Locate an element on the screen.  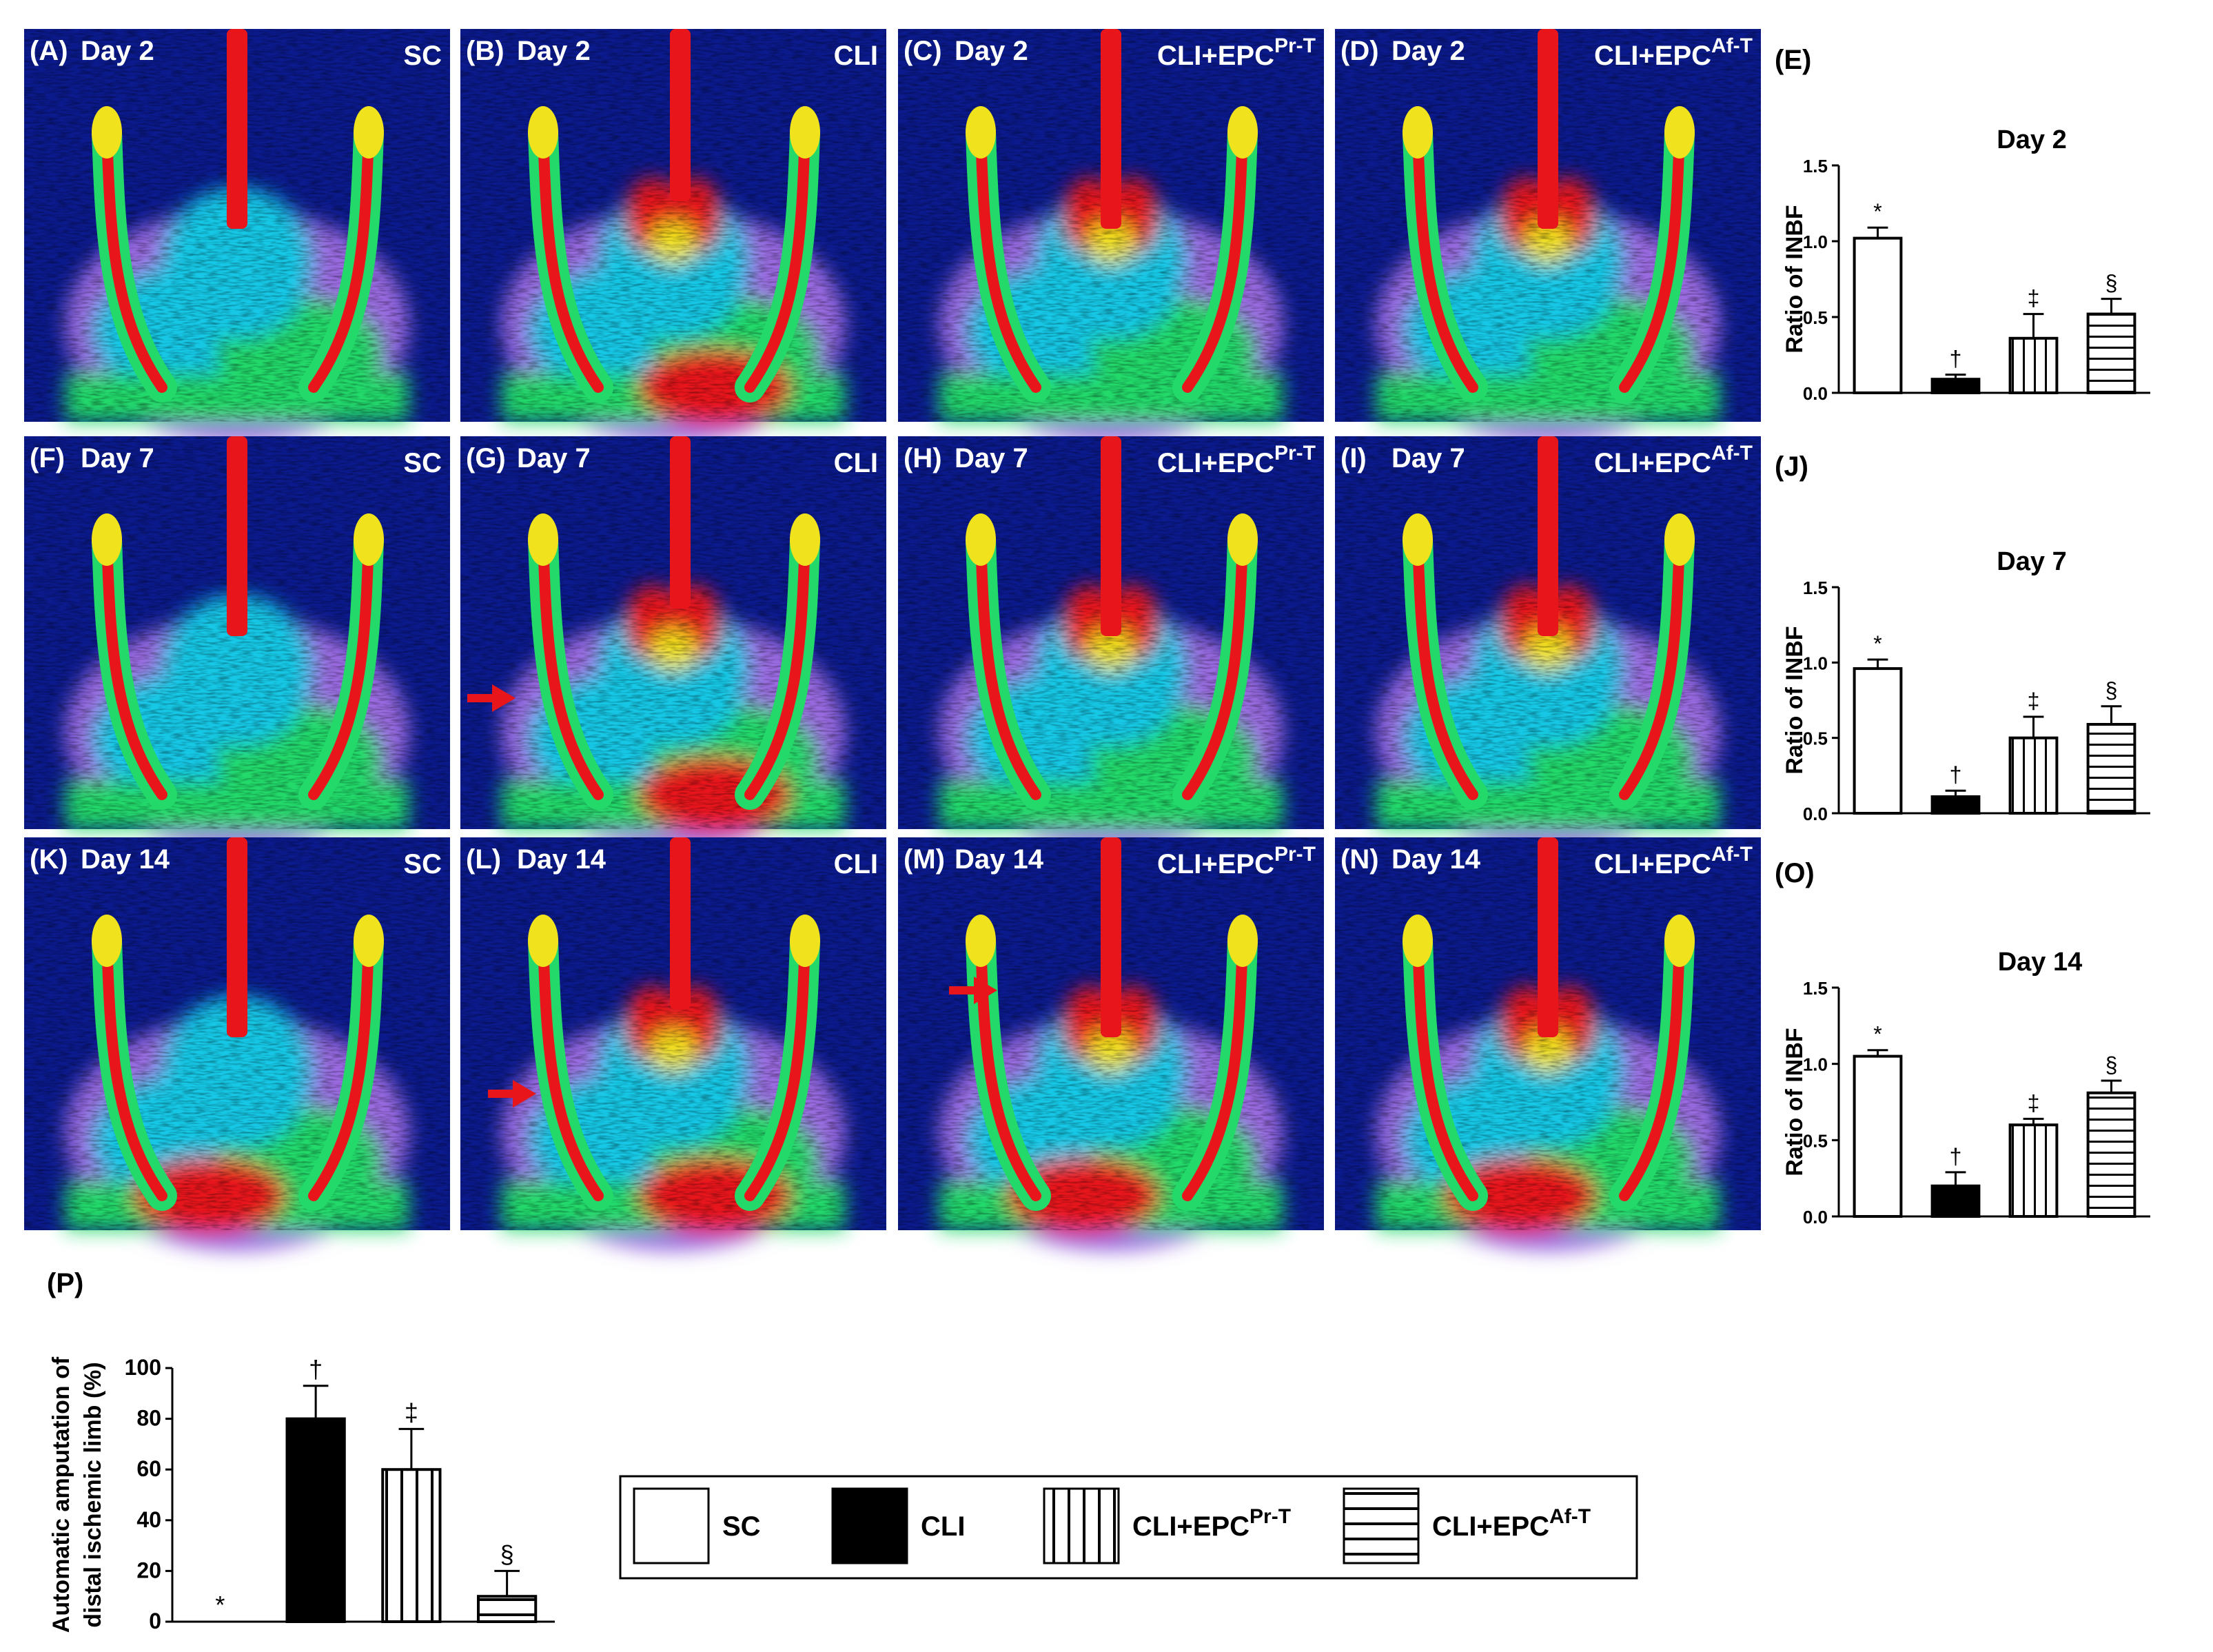
y-tick-label: 80 is located at coordinates (148, 1418).